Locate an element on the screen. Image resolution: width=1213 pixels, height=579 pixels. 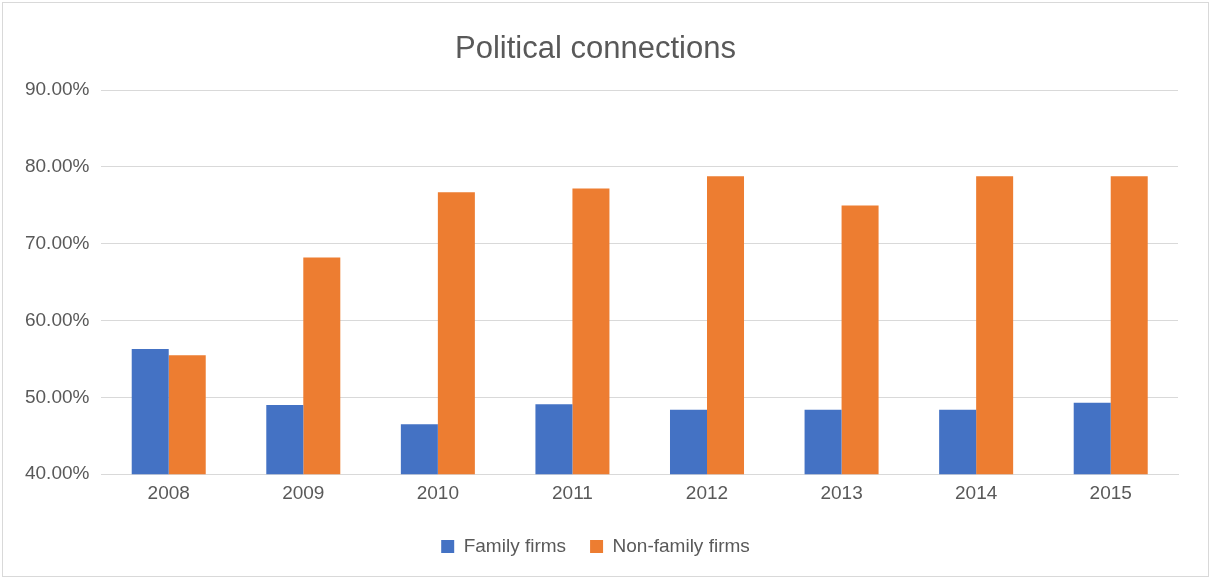
x-tick-label: 2015 is located at coordinates (1110, 492).